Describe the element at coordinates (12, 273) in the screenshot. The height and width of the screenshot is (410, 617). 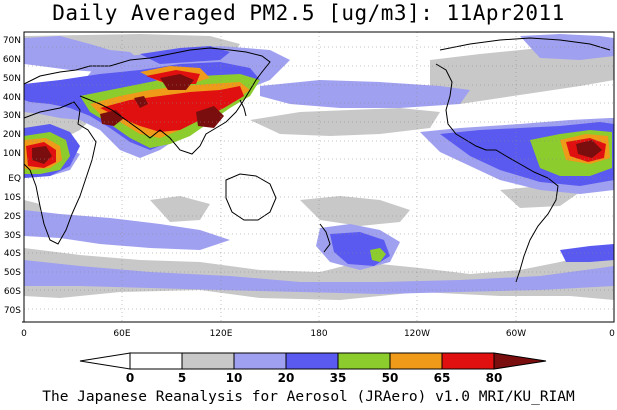
I see `lat-label: 50S` at that location.